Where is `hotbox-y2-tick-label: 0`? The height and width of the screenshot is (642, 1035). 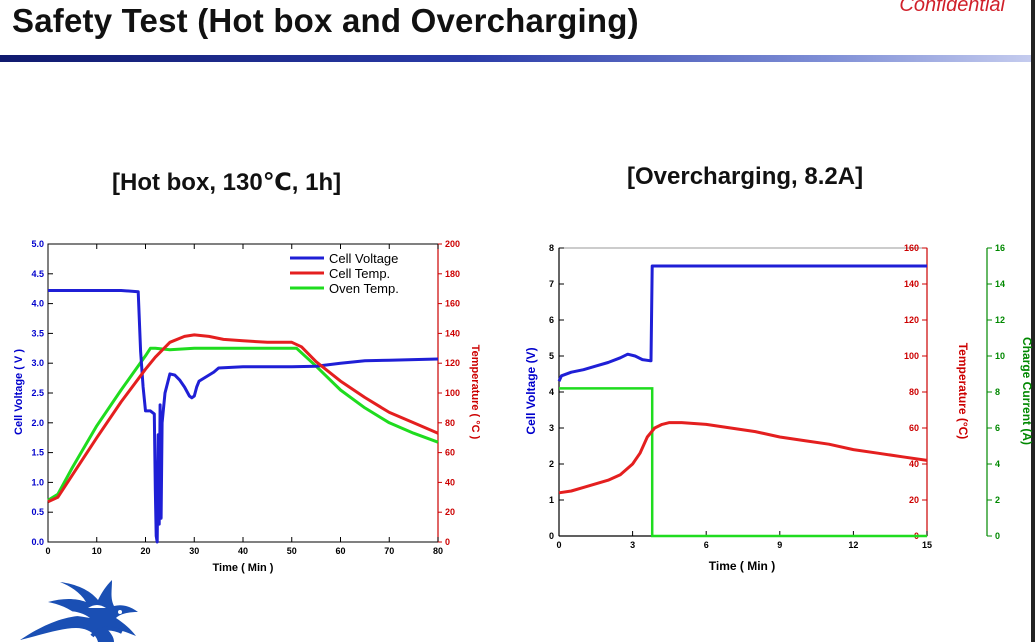 hotbox-y2-tick-label: 0 is located at coordinates (447, 542).